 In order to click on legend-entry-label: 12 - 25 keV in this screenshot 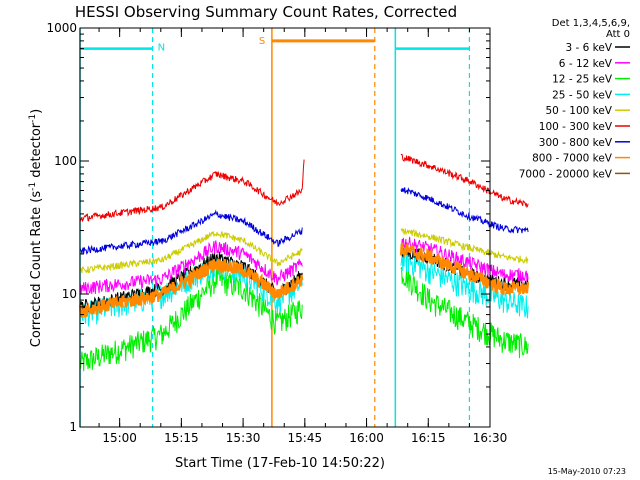, I will do `click(582, 80)`.